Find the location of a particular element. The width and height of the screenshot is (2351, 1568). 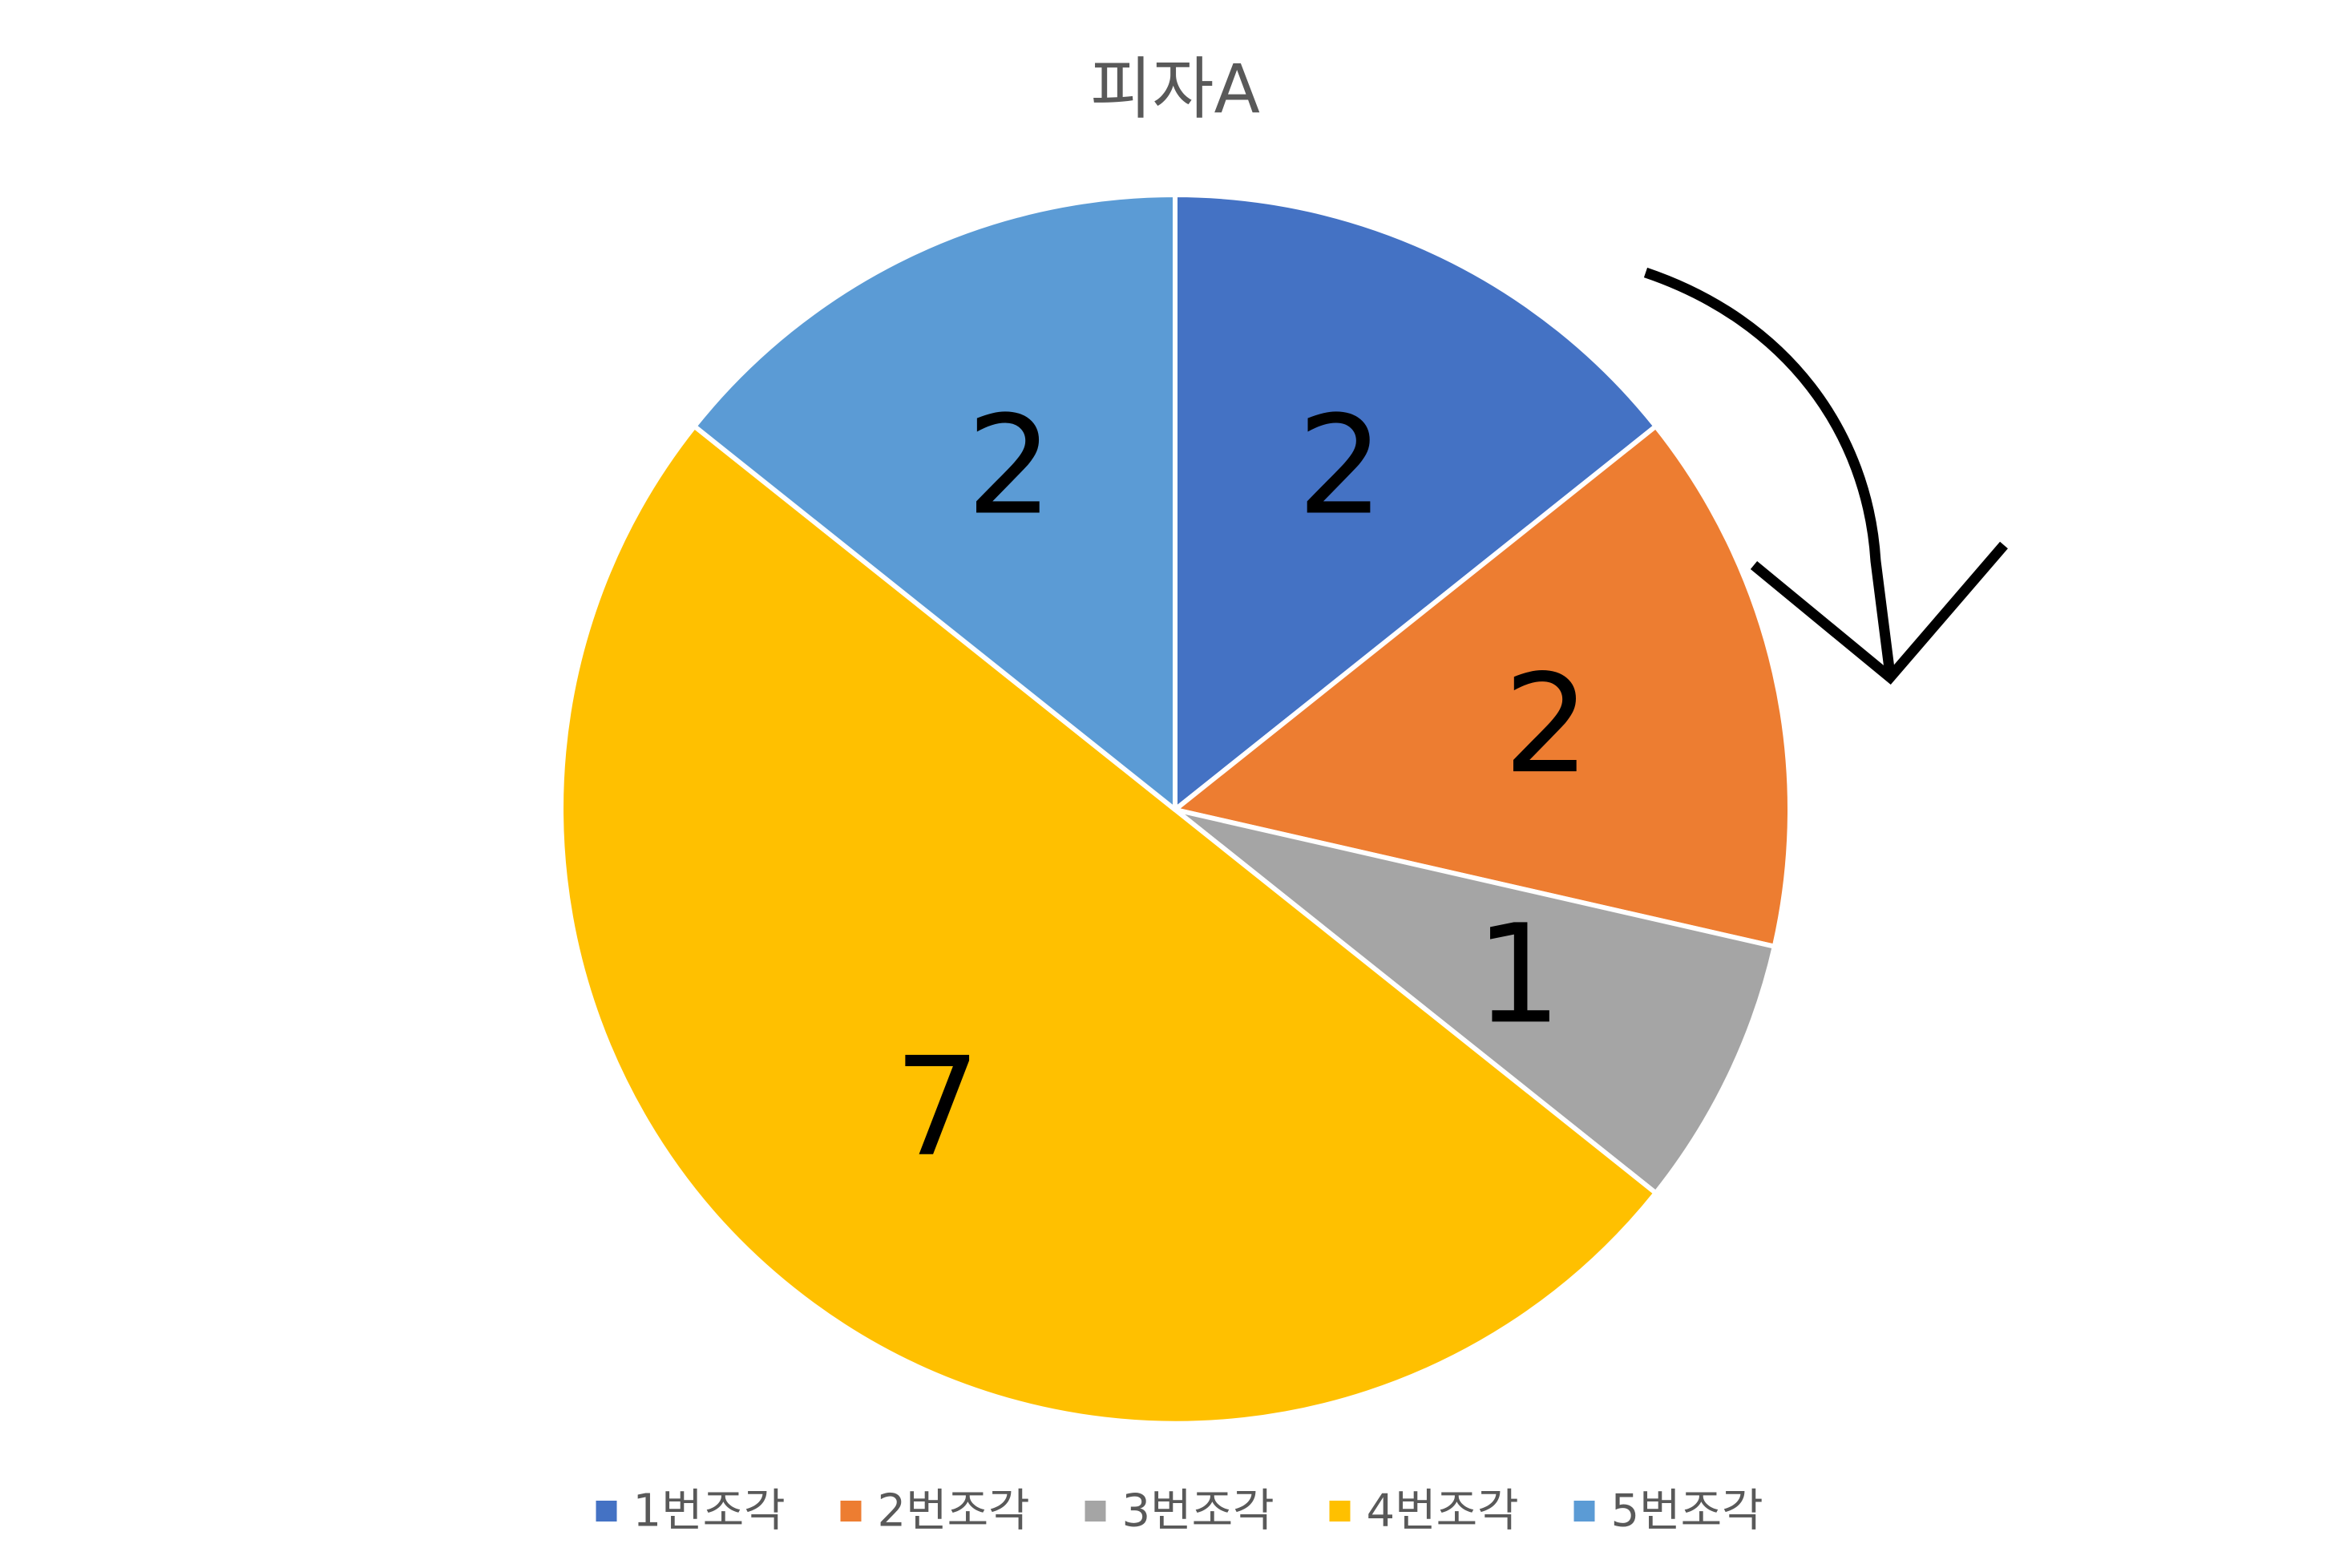

legend-item-5: 5번조각 is located at coordinates (1668, 1511).